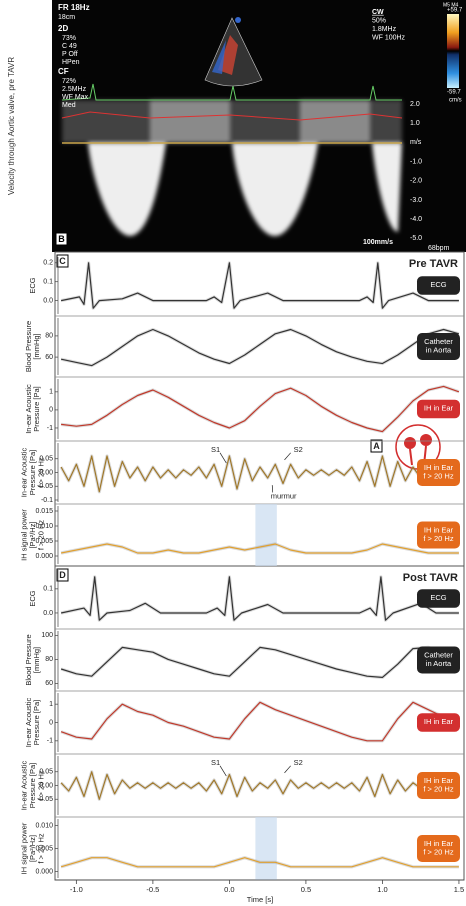 This screenshot has width=466, height=906. Describe the element at coordinates (382, 889) in the screenshot. I see `x-tick-label: 1.0` at that location.